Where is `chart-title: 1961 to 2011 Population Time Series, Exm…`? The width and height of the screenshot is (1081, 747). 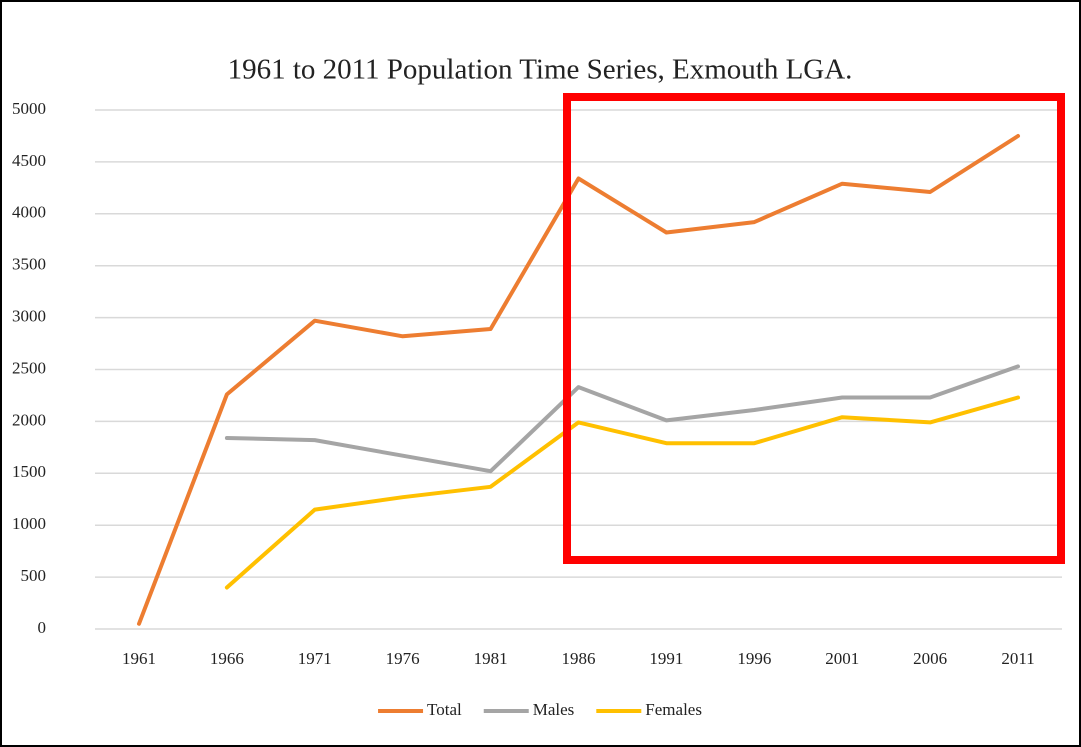 chart-title: 1961 to 2011 Population Time Series, Exm… is located at coordinates (540, 70).